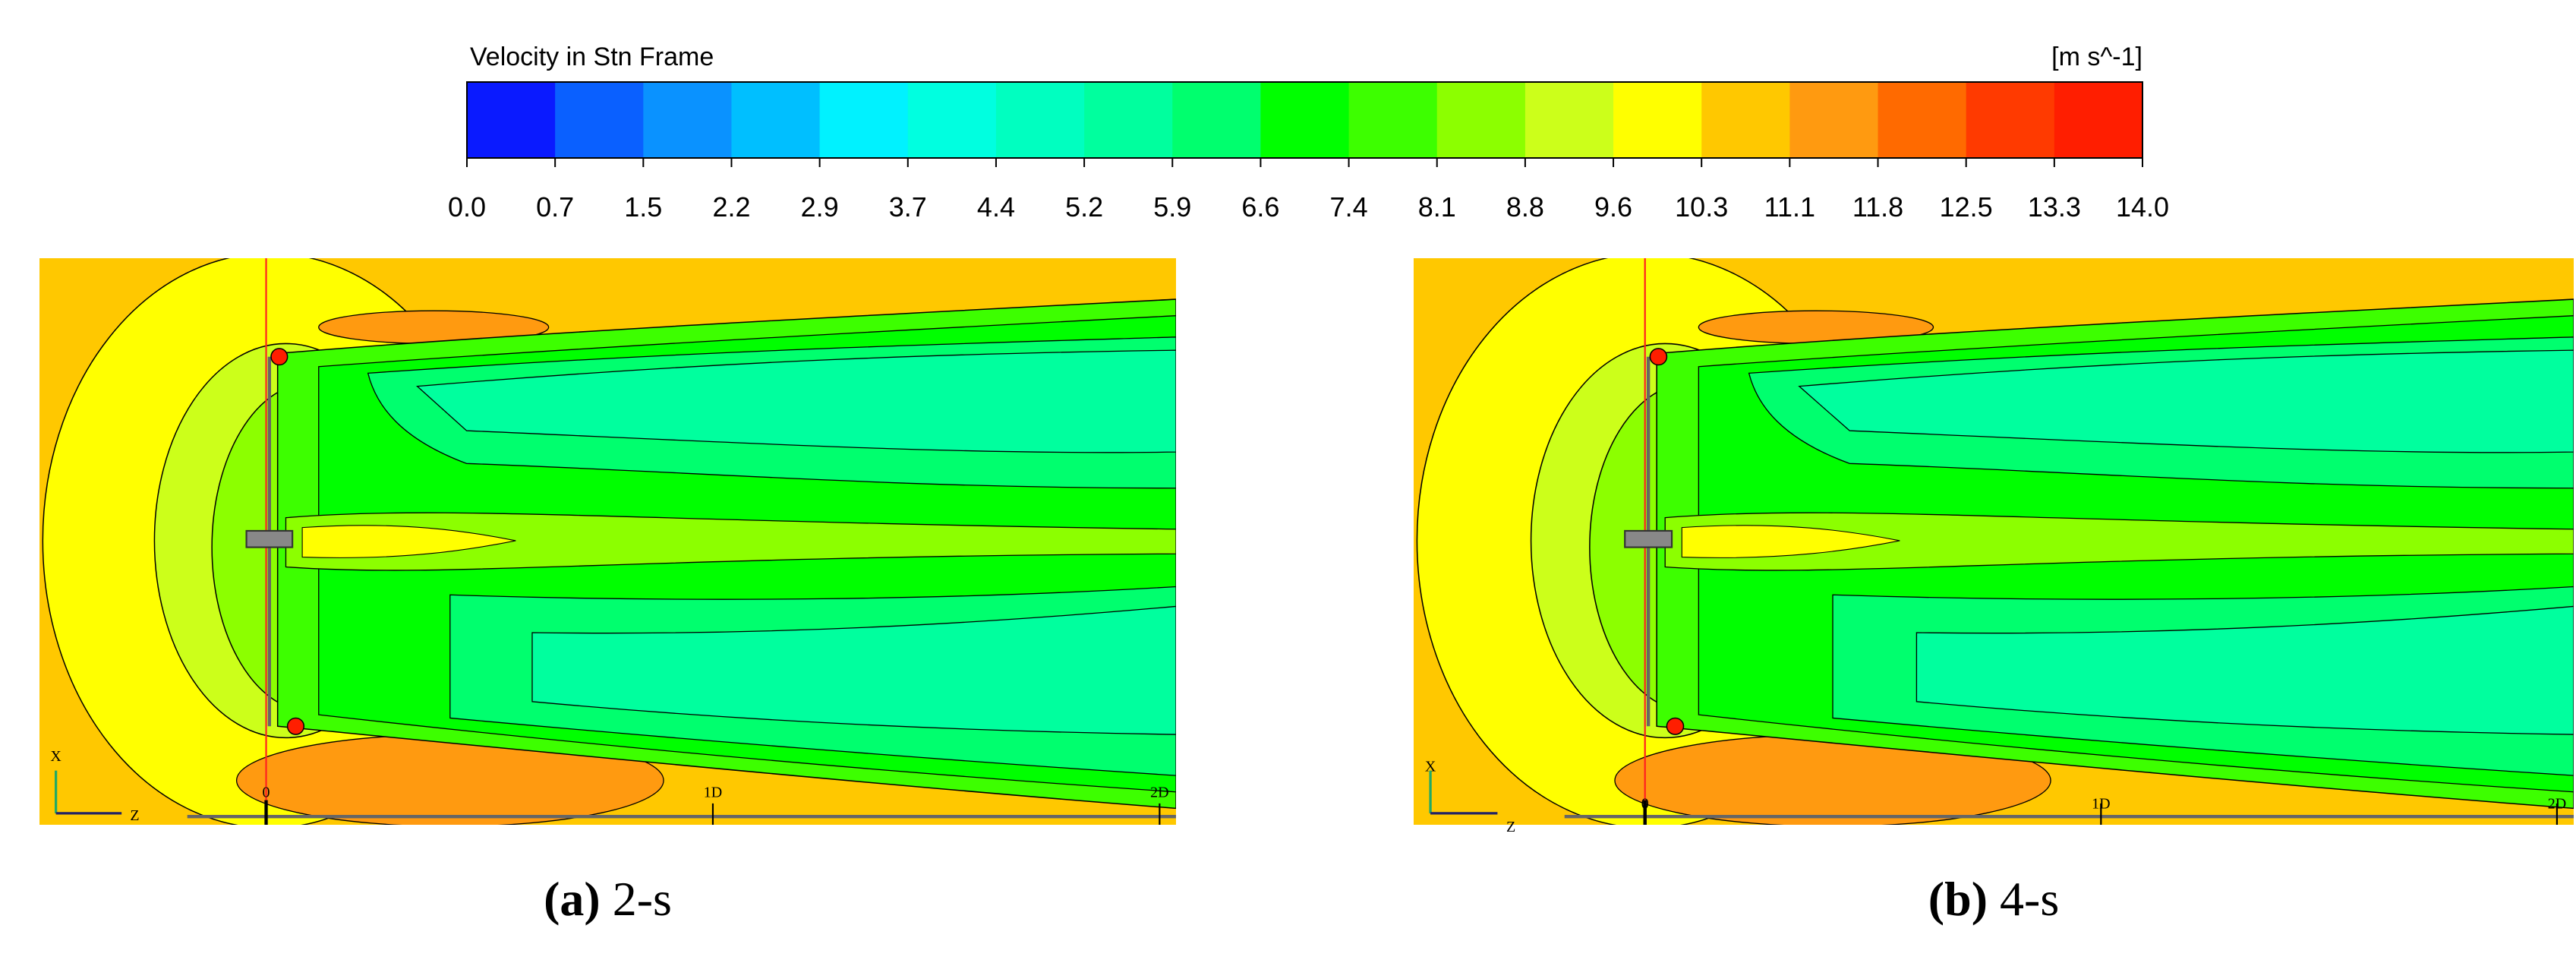 The width and height of the screenshot is (2576, 963). I want to click on caption-tag: (b), so click(1958, 899).